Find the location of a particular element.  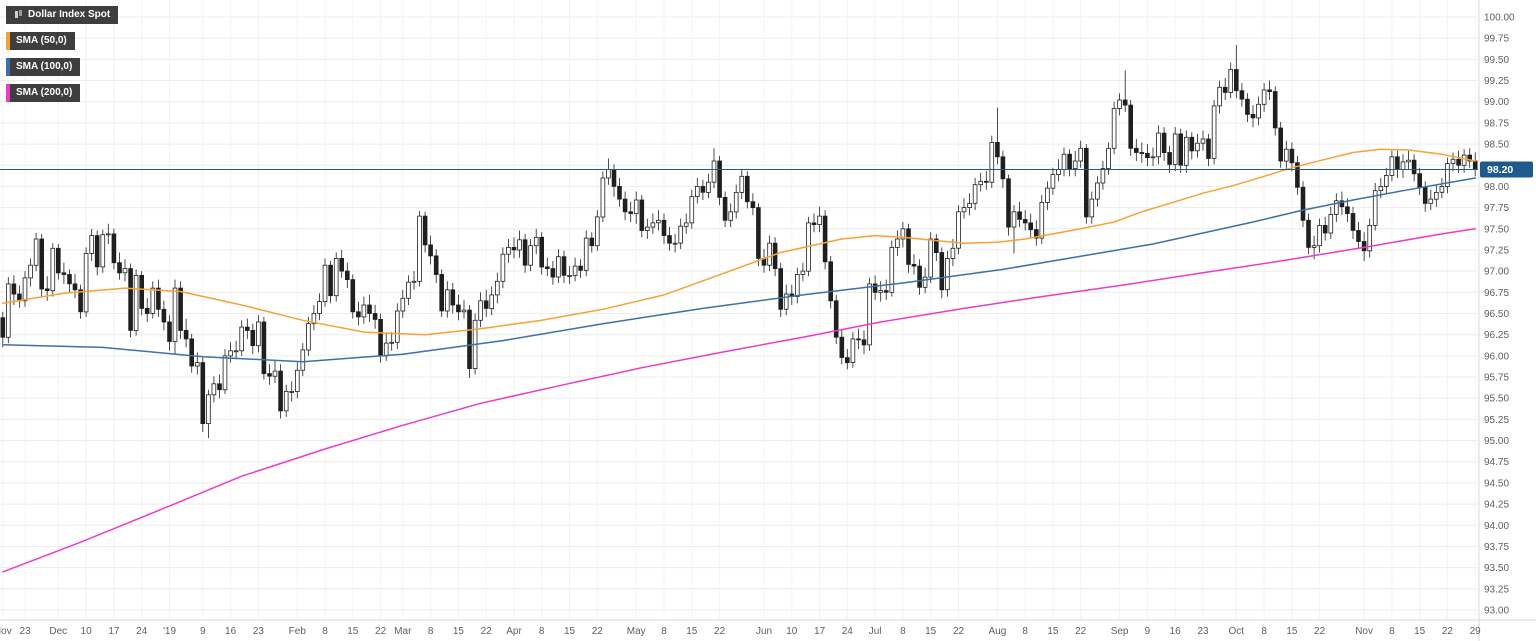

svg-text: Jun is located at coordinates (764, 631).